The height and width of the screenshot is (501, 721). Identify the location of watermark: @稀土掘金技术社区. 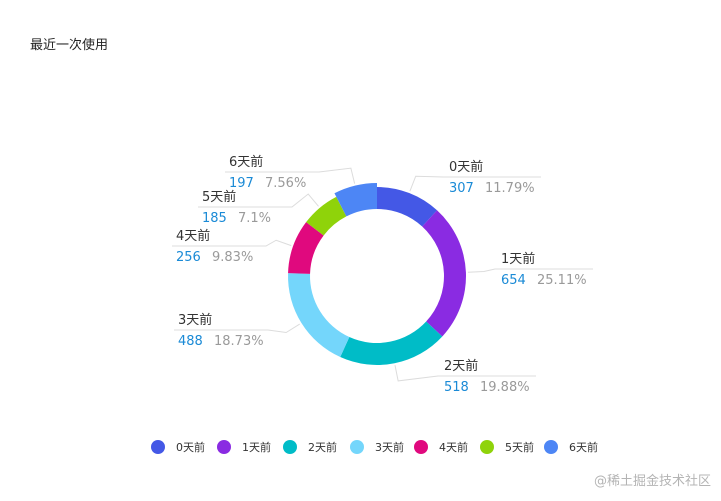
(652, 481).